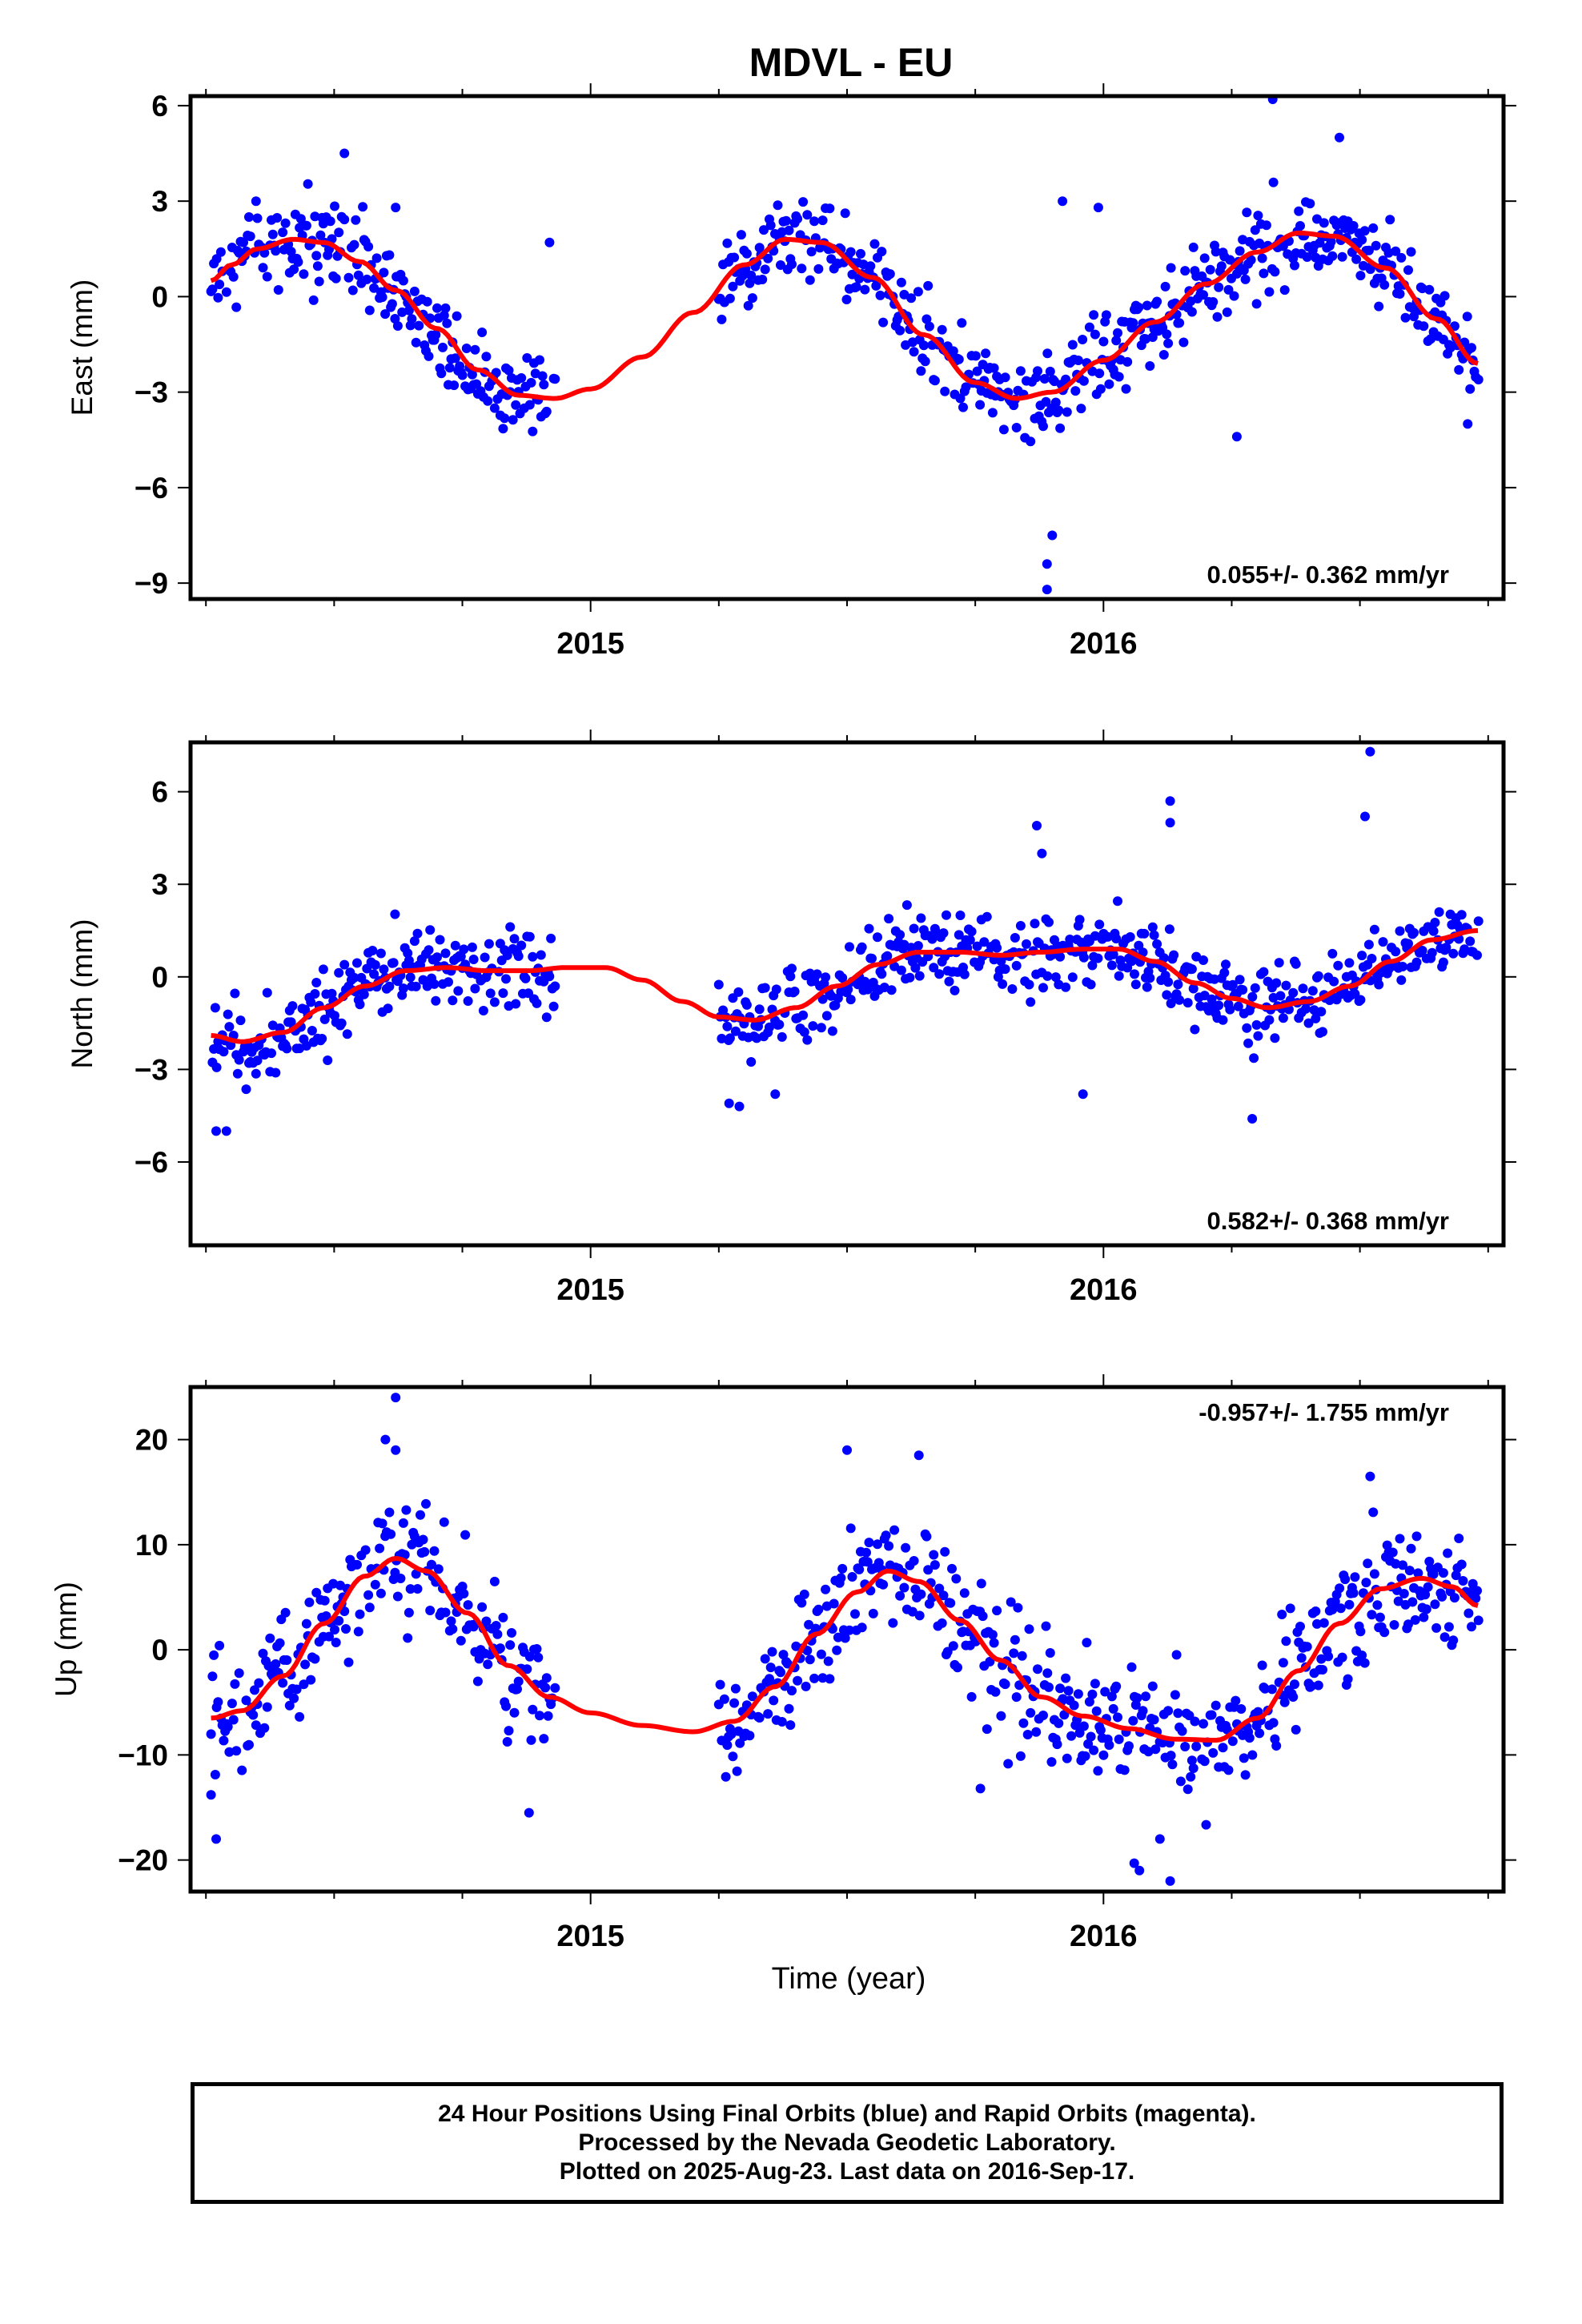 The image size is (1582, 2324). What do you see at coordinates (159, 106) in the screenshot?
I see `y-tick-label: 6` at bounding box center [159, 106].